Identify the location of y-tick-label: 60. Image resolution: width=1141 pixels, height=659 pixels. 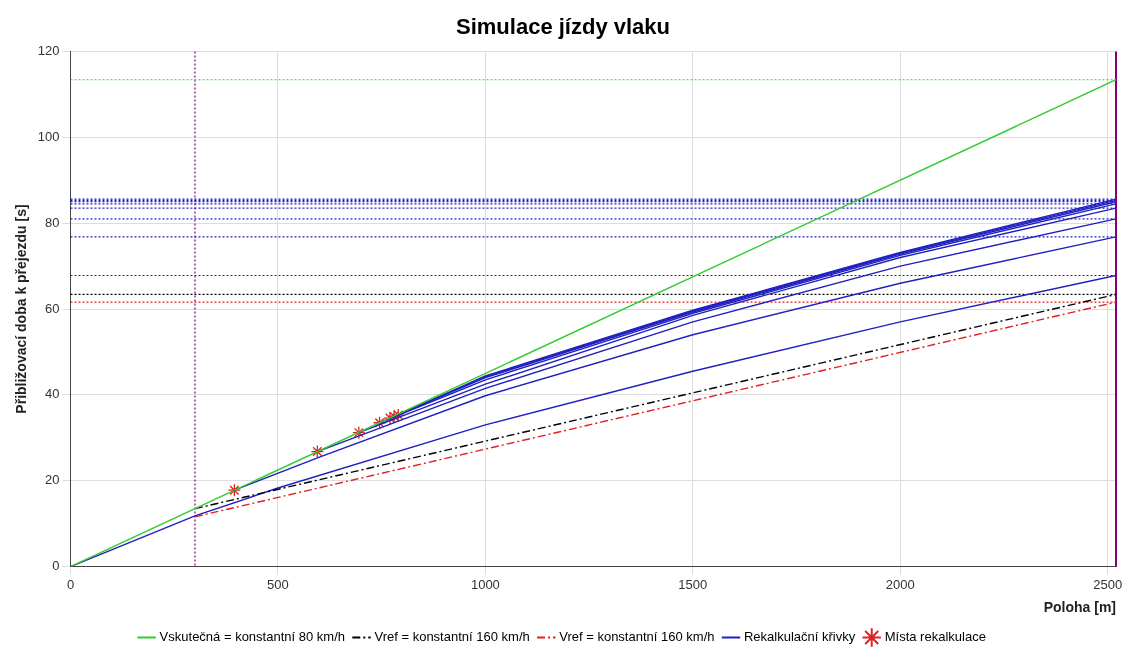
(52, 308).